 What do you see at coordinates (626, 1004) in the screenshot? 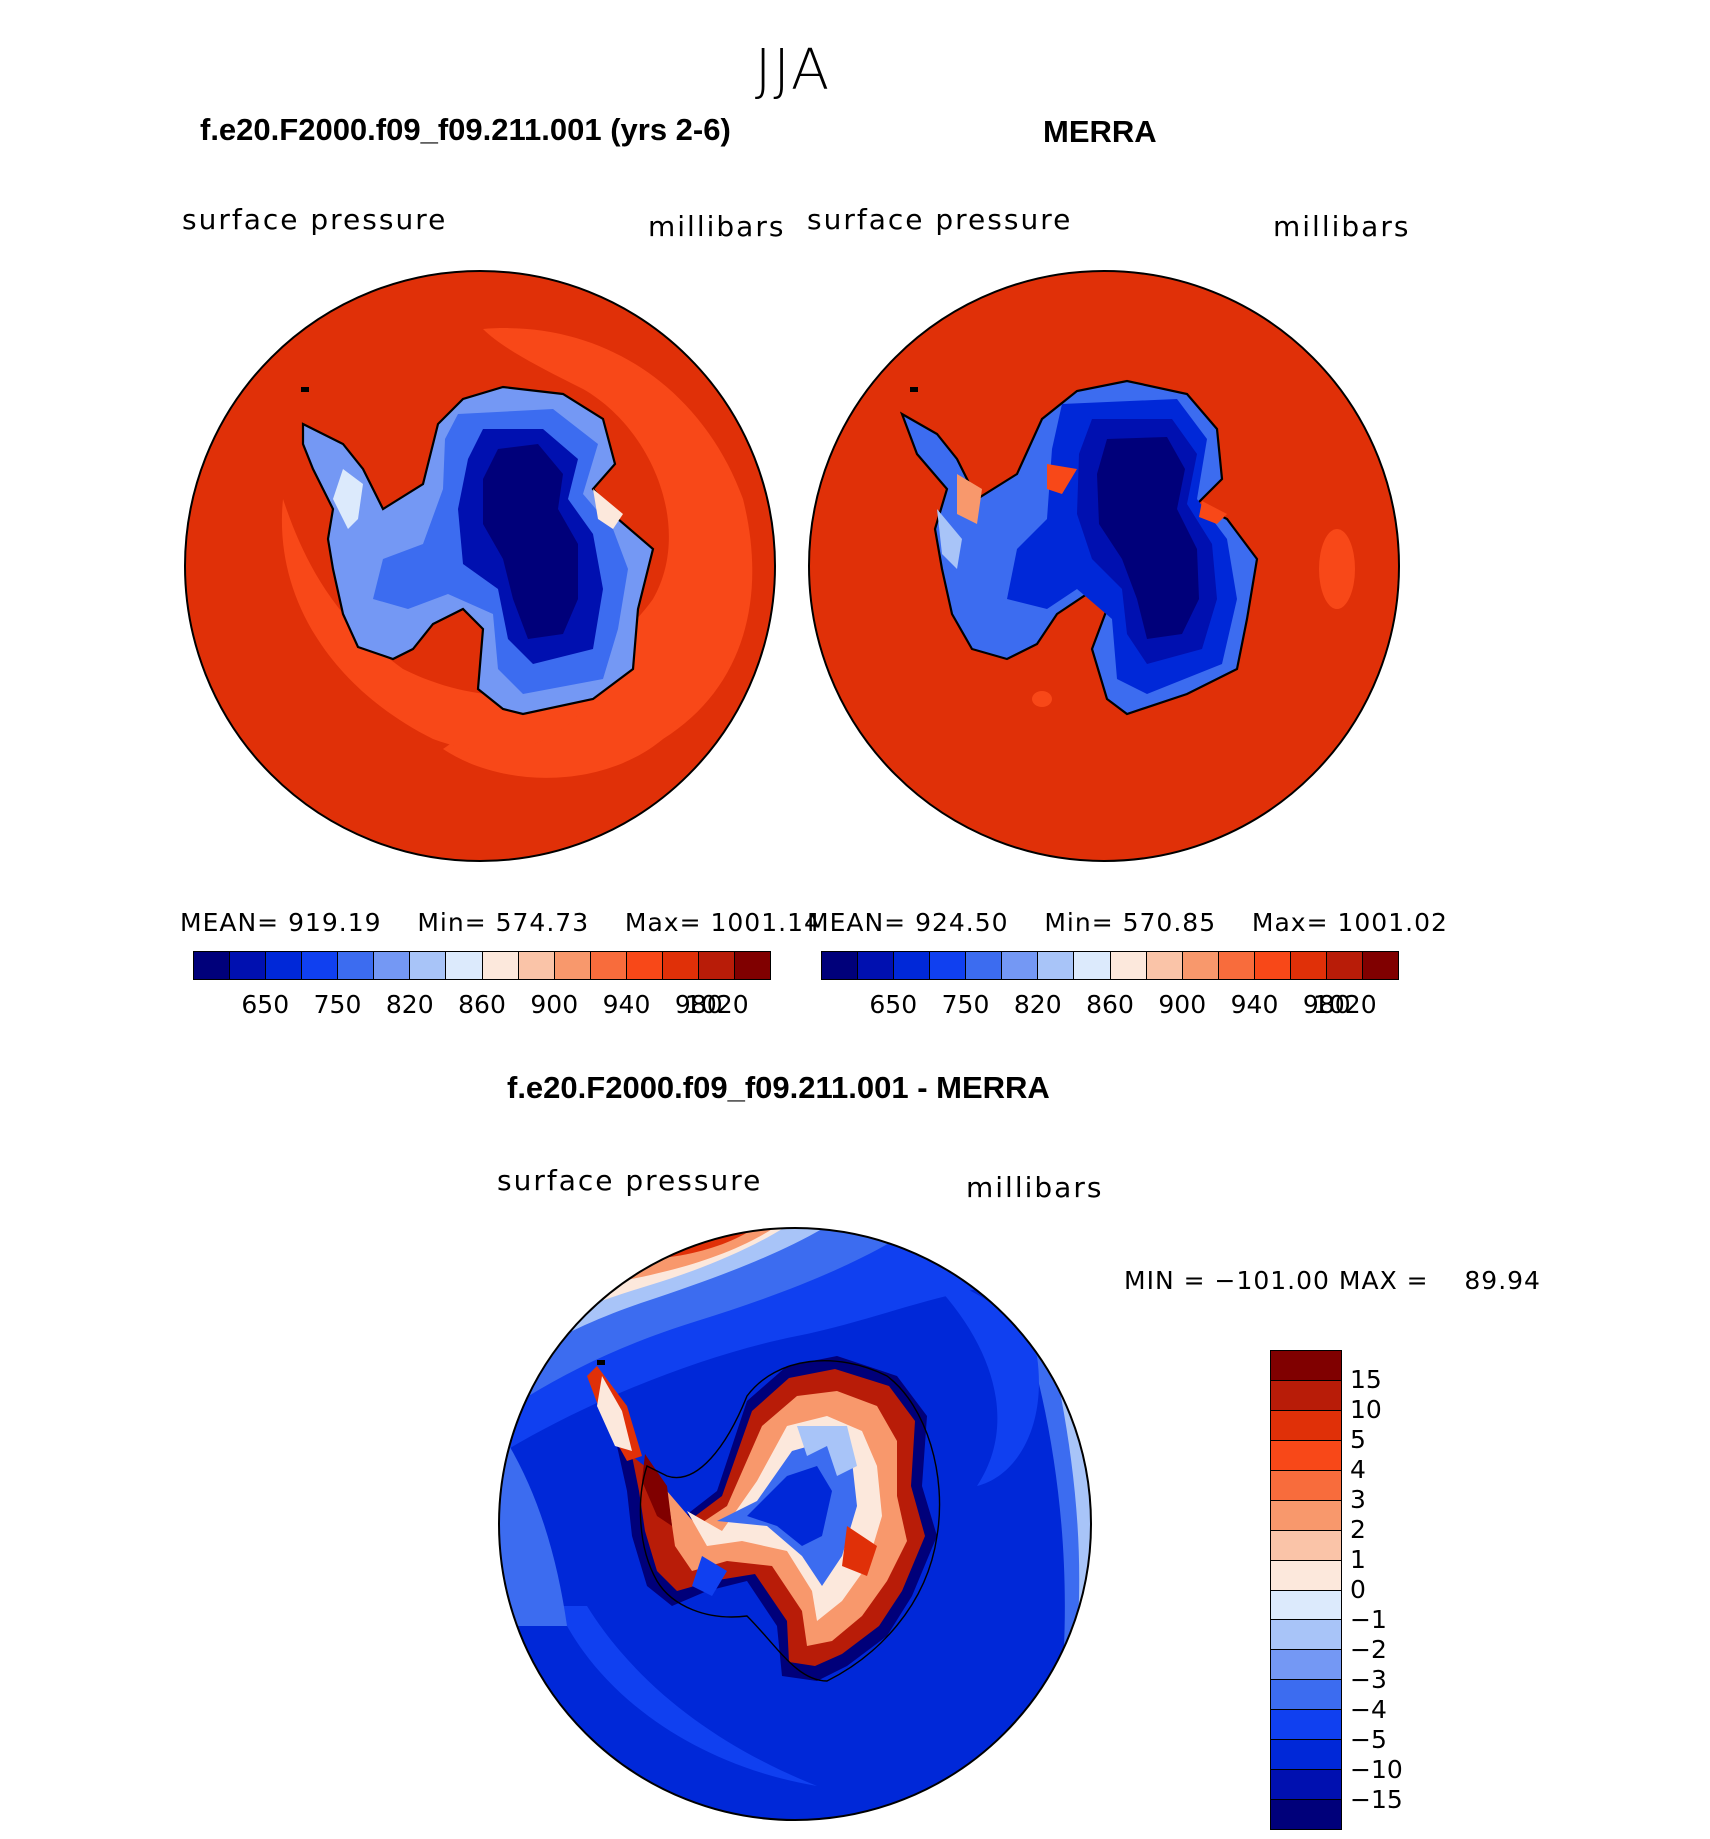
I see `panel1-colorbar-tick-label: 940` at bounding box center [626, 1004].